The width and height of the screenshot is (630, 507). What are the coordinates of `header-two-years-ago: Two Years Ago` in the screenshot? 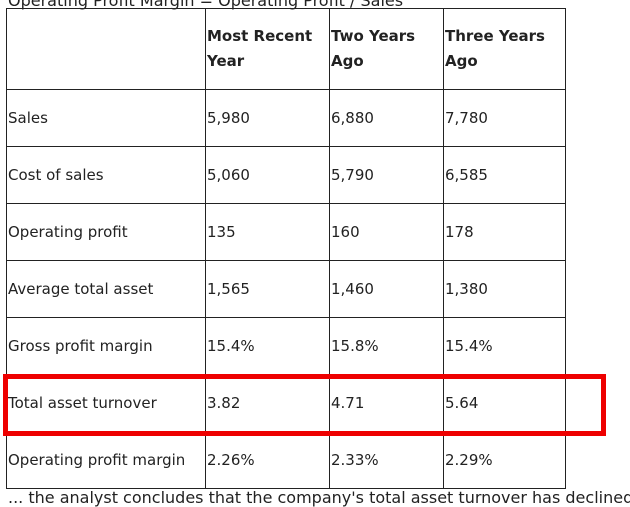 It's located at (386, 49).